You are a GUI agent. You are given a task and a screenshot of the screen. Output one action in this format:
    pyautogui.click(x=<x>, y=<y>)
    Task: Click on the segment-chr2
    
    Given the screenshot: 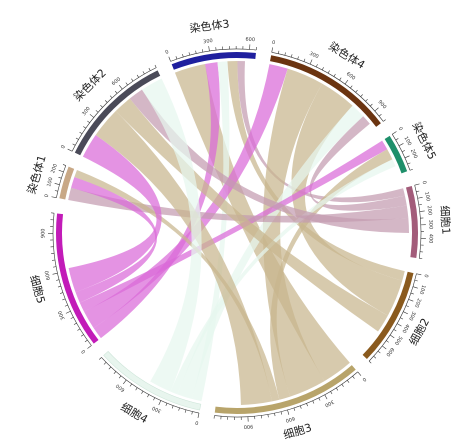 What is the action you would take?
    pyautogui.click(x=117, y=113)
    